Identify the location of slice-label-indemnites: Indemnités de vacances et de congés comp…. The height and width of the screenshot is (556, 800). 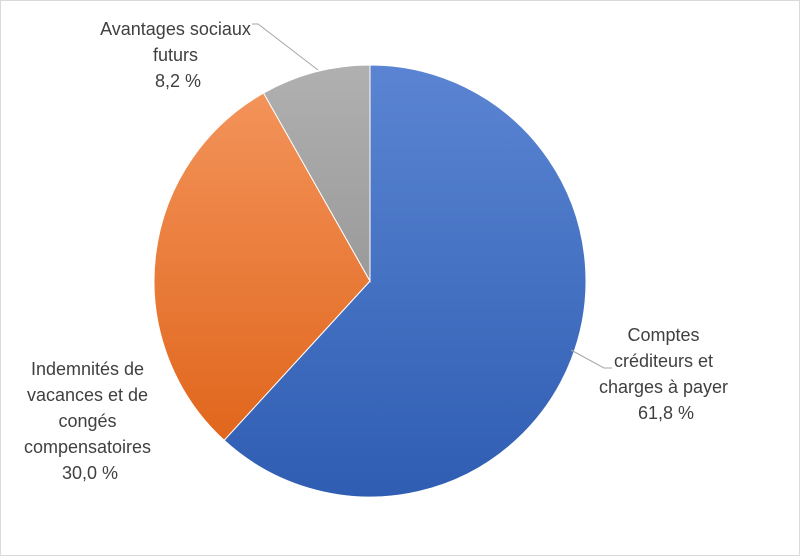
(90, 421).